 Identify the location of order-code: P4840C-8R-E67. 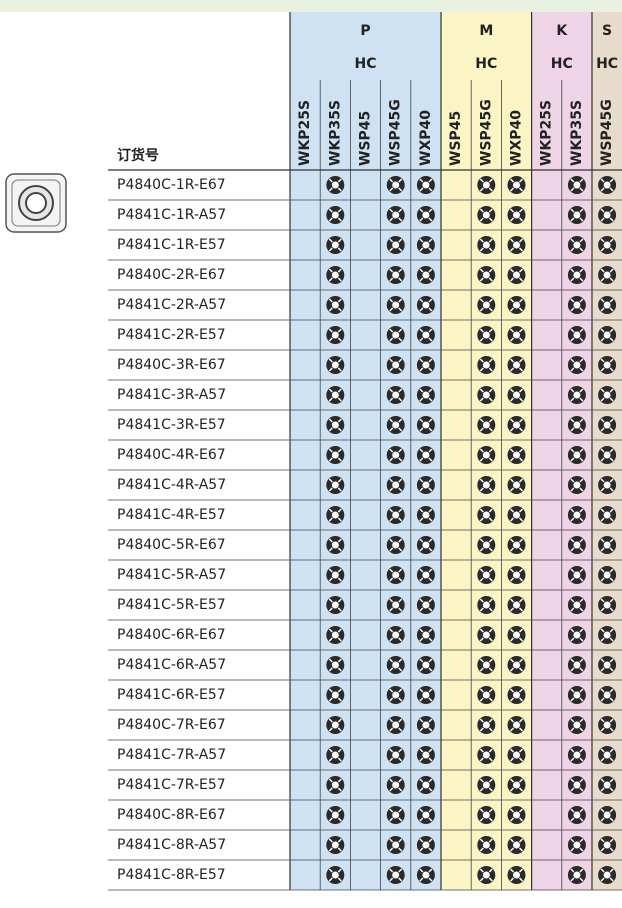
(171, 815).